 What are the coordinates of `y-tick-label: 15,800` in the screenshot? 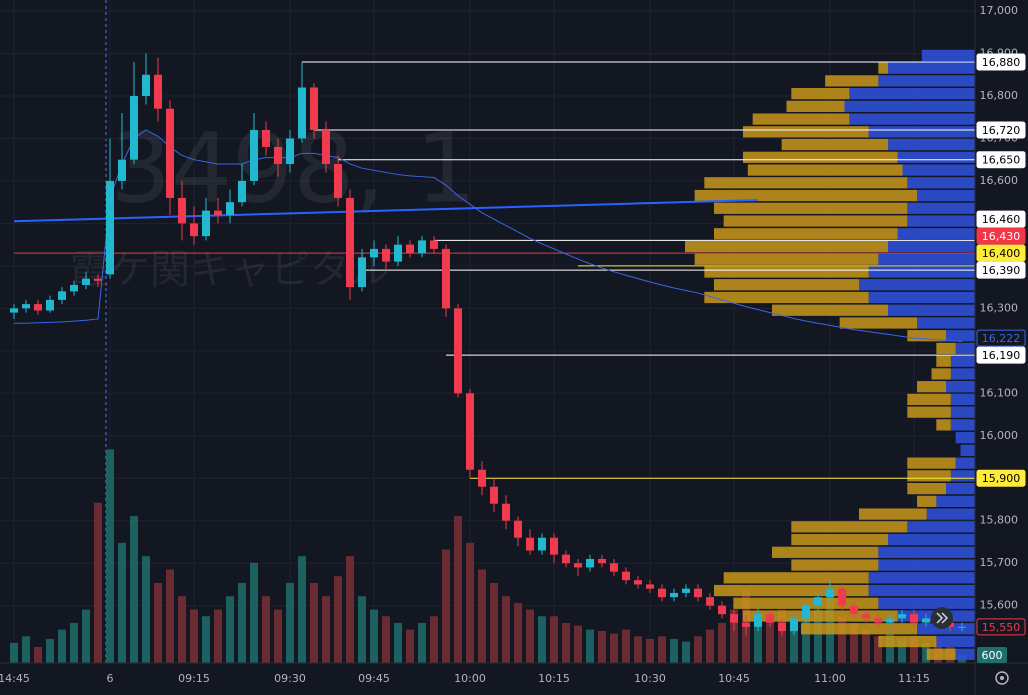 It's located at (999, 520).